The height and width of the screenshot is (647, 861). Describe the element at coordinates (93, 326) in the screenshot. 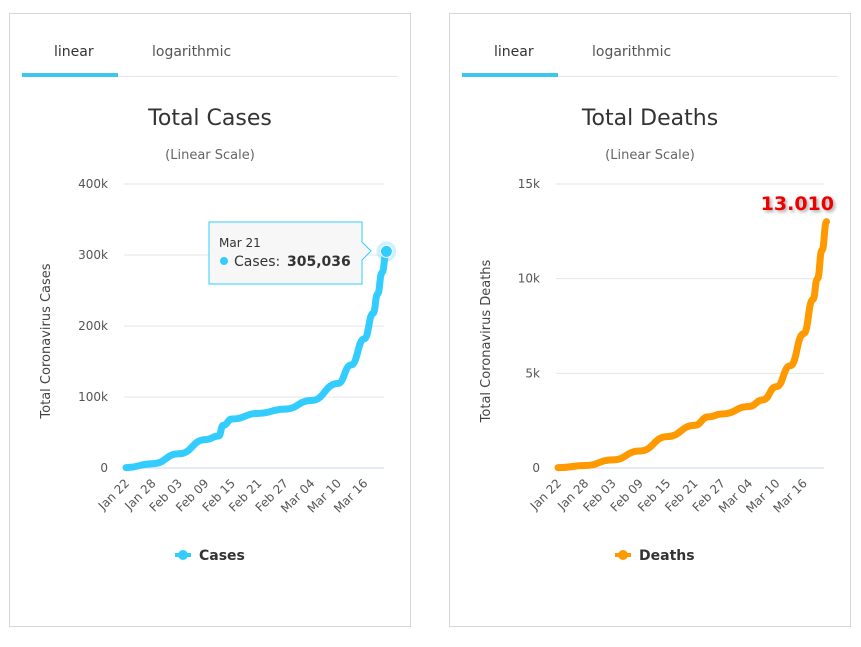

I see `y-tick-label: 200k` at that location.